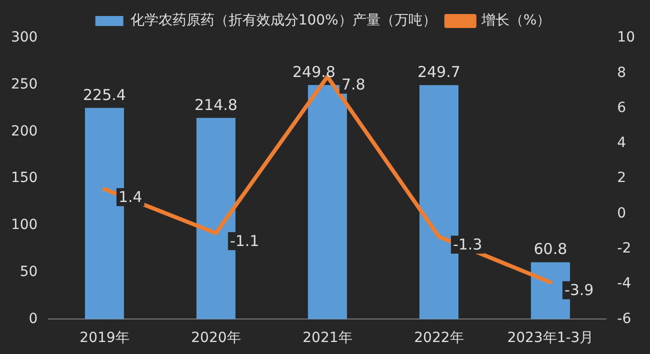 The image size is (650, 354). Describe the element at coordinates (216, 338) in the screenshot. I see `x-tick-label: 2020年` at that location.